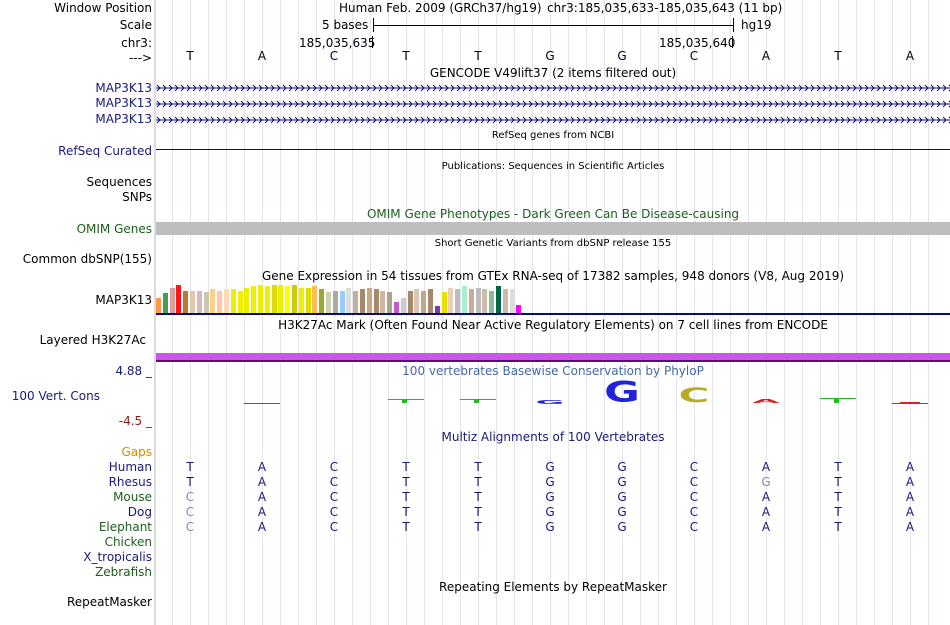 The image size is (950, 625). I want to click on phylop-mark, so click(910, 403).